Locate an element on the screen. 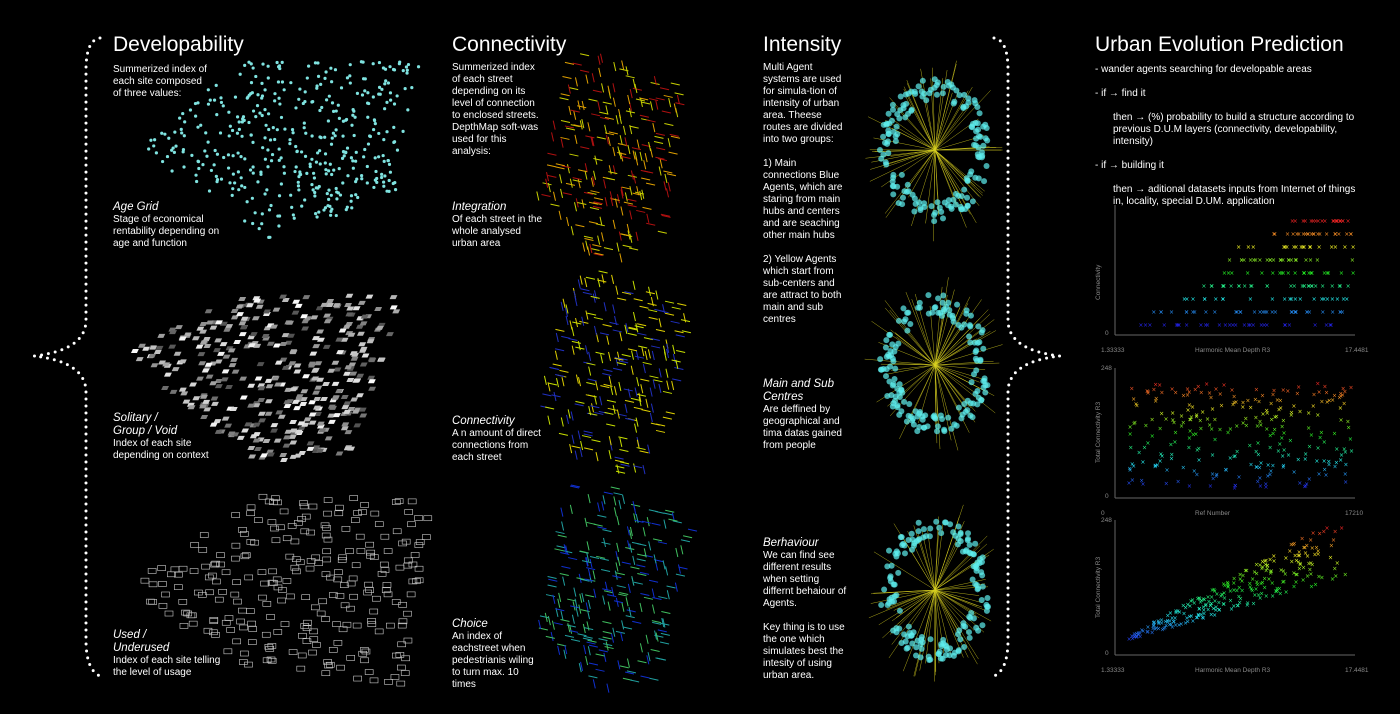 The height and width of the screenshot is (714, 1400). agent-path is located at coordinates (934, 181).